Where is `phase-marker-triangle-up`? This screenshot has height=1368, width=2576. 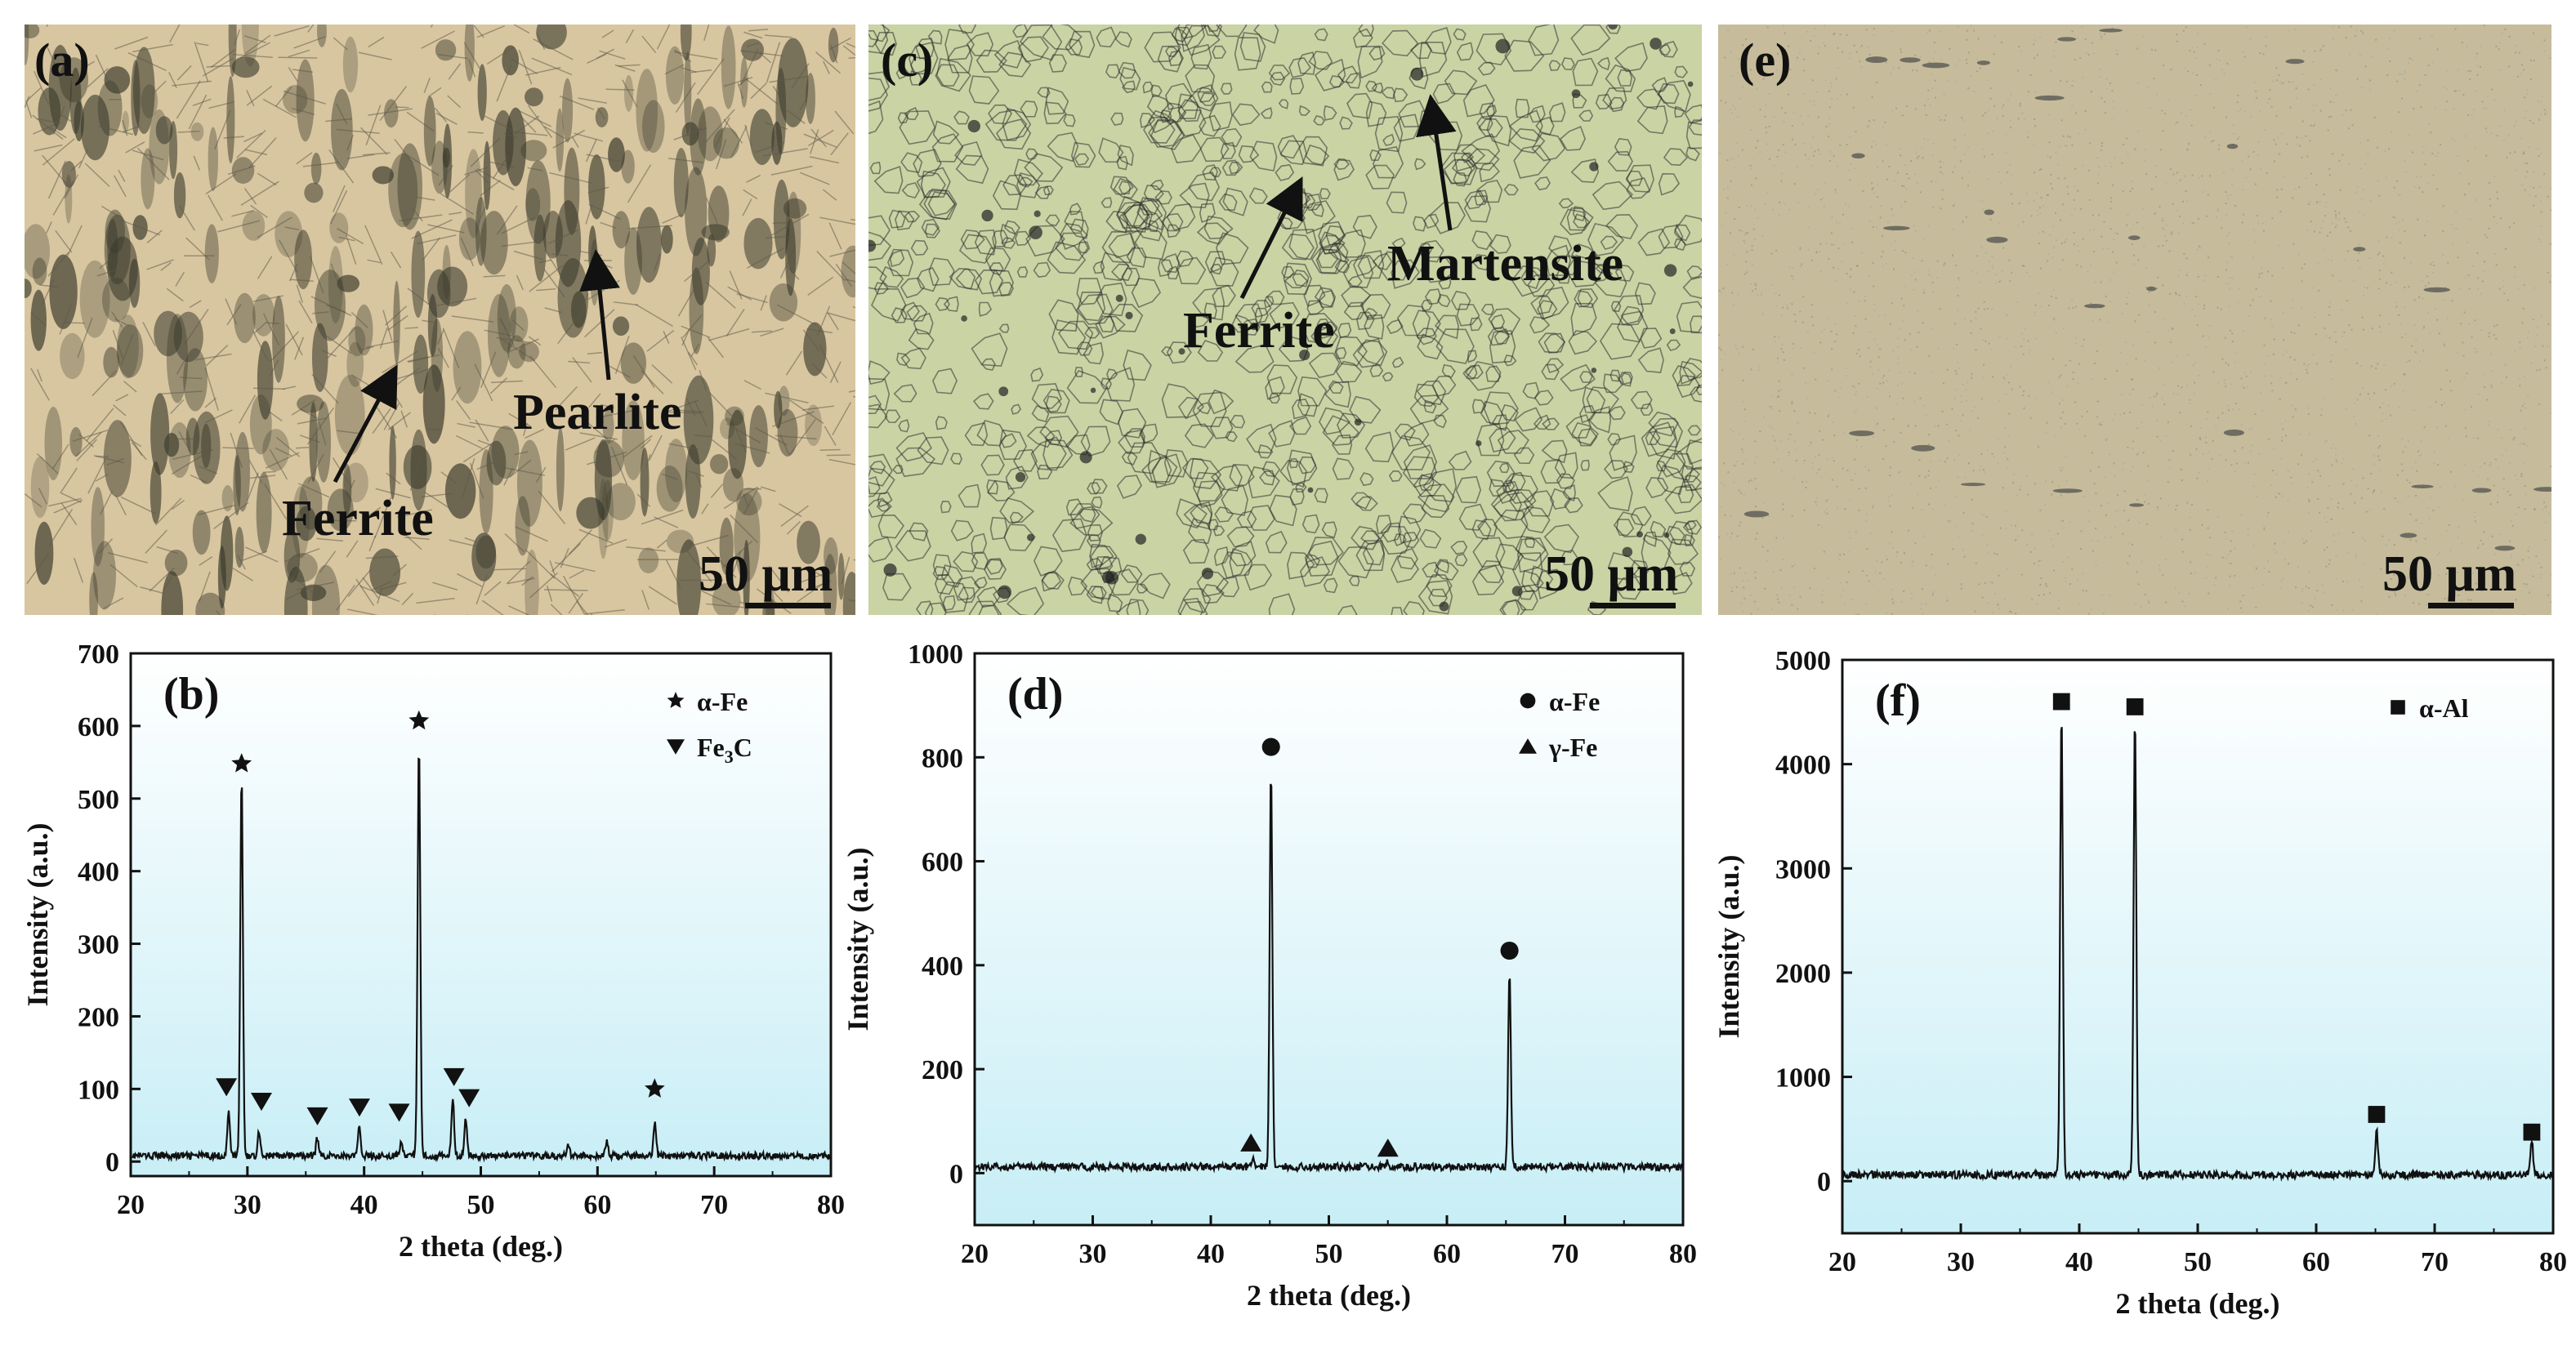 phase-marker-triangle-up is located at coordinates (1388, 1148).